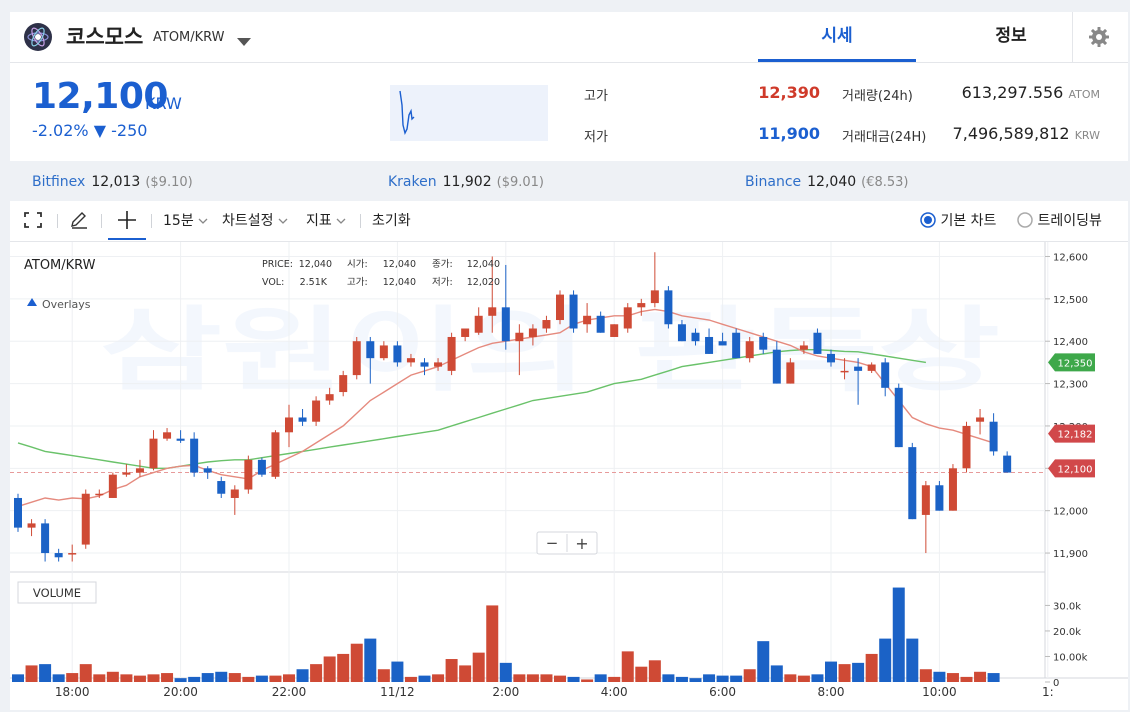  Describe the element at coordinates (596, 96) in the screenshot. I see `high-label: 고가` at that location.